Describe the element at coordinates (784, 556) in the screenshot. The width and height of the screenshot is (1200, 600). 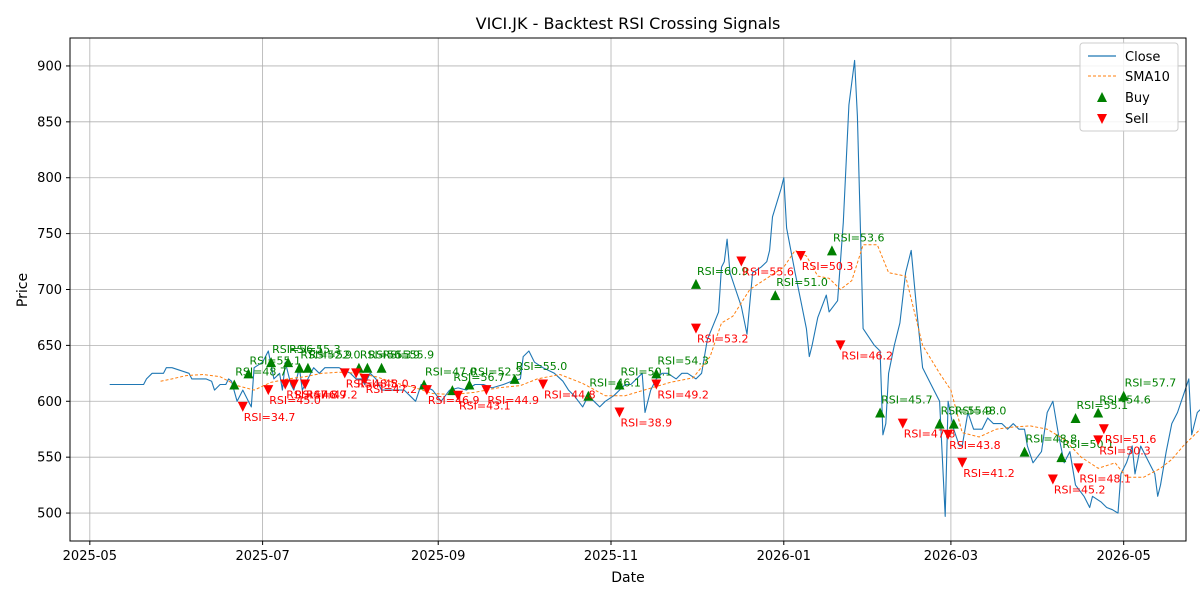
I see `x-tick-label: 2026-01` at that location.